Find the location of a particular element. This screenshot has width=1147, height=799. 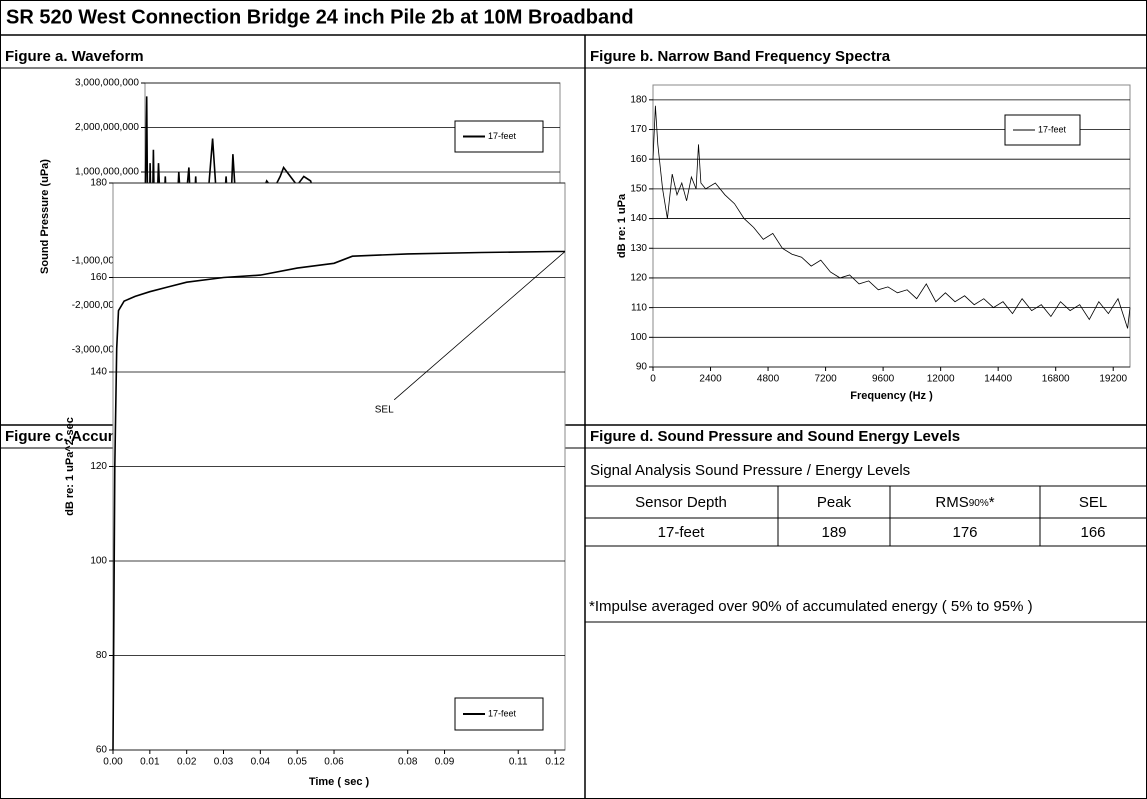

table-header: SEL is located at coordinates (1093, 502).